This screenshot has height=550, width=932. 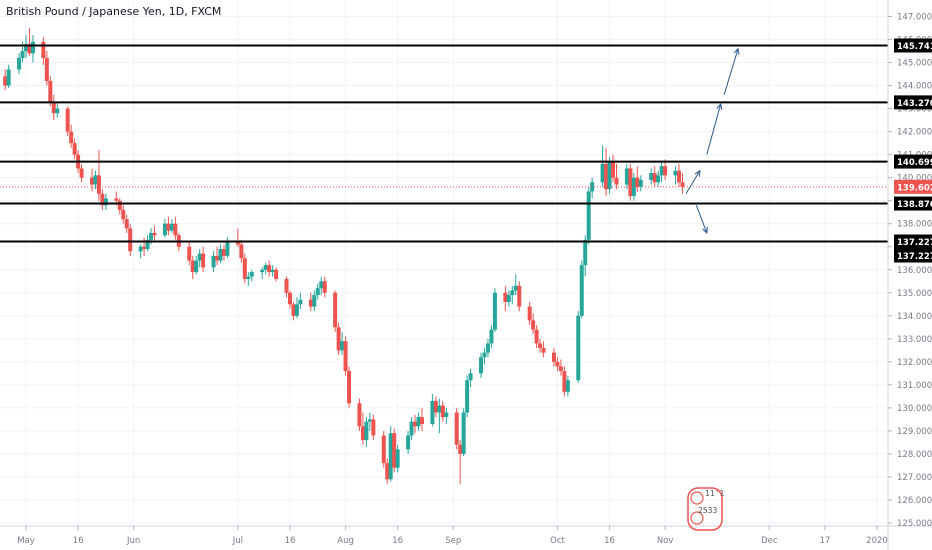 What do you see at coordinates (914, 432) in the screenshot?
I see `y-tick-label: 129.000` at bounding box center [914, 432].